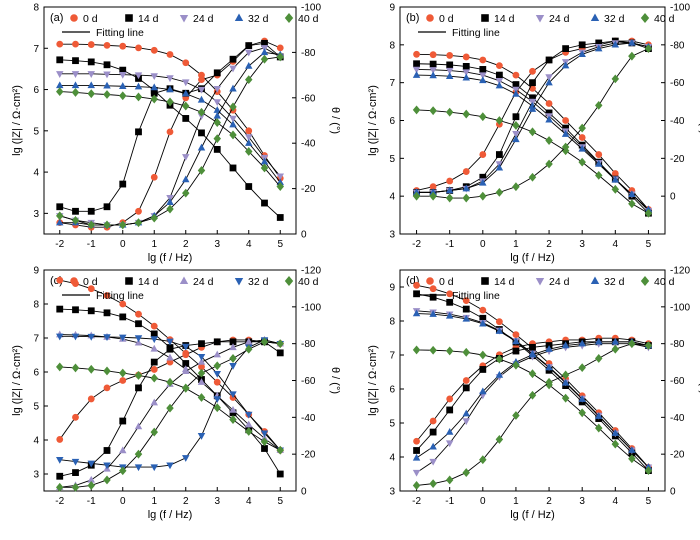 The image size is (700, 540). What do you see at coordinates (582, 244) in the screenshot?
I see `x-tick-label: 3` at bounding box center [582, 244].